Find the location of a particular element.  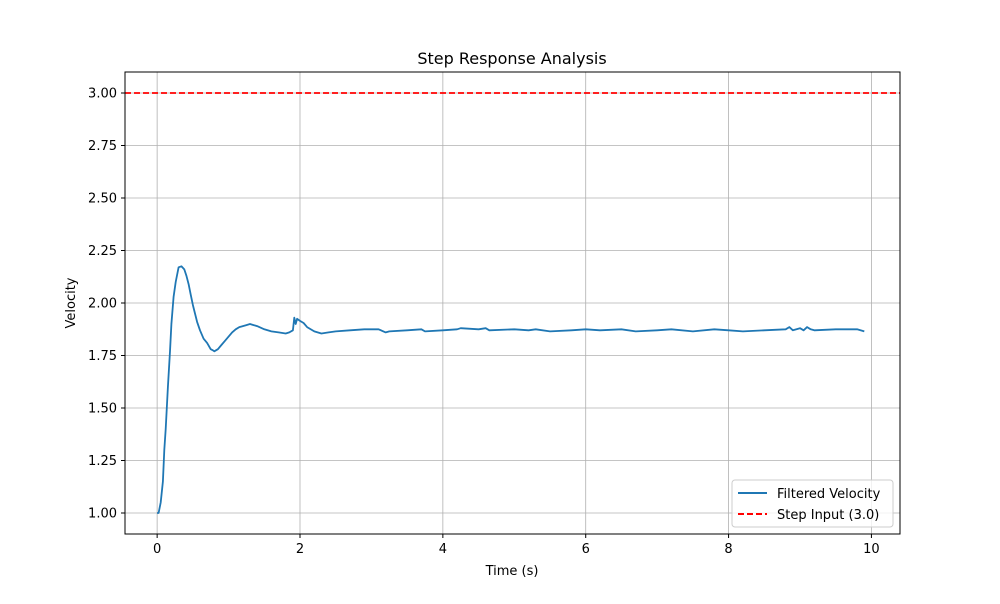

x-tick-label: 4 is located at coordinates (443, 549).